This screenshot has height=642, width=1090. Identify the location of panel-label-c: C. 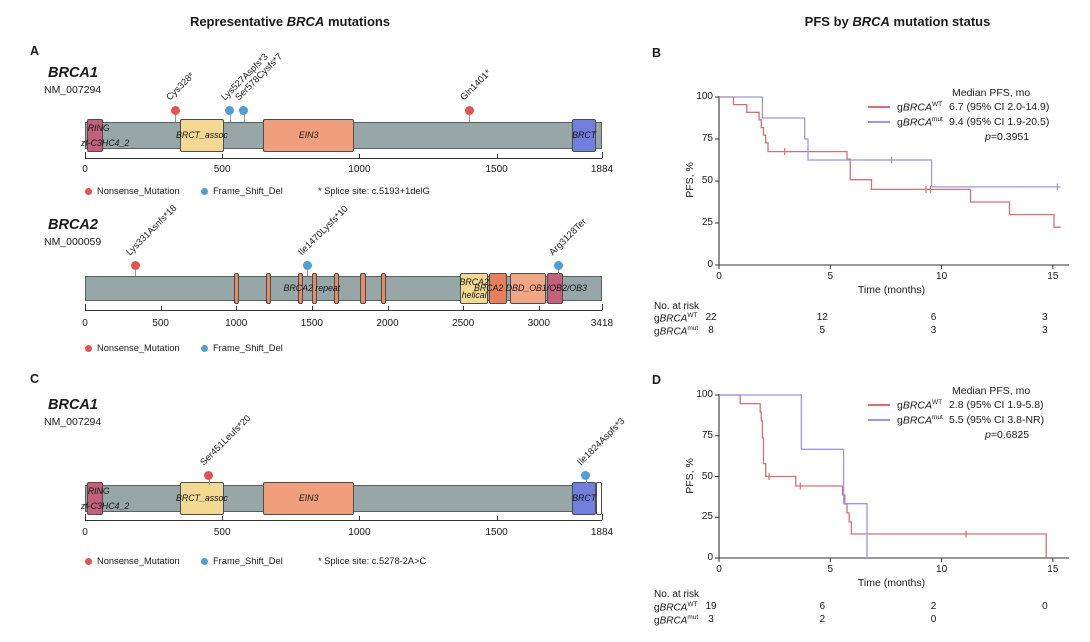
(35, 379).